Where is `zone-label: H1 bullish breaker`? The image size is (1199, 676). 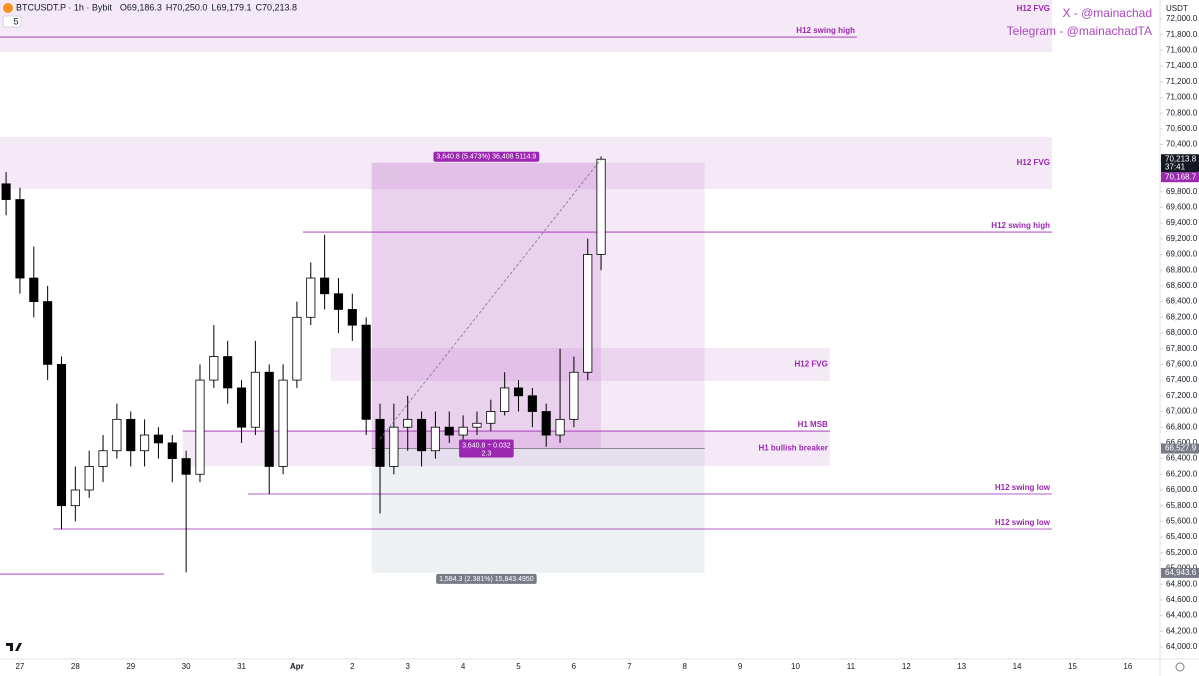 zone-label: H1 bullish breaker is located at coordinates (792, 448).